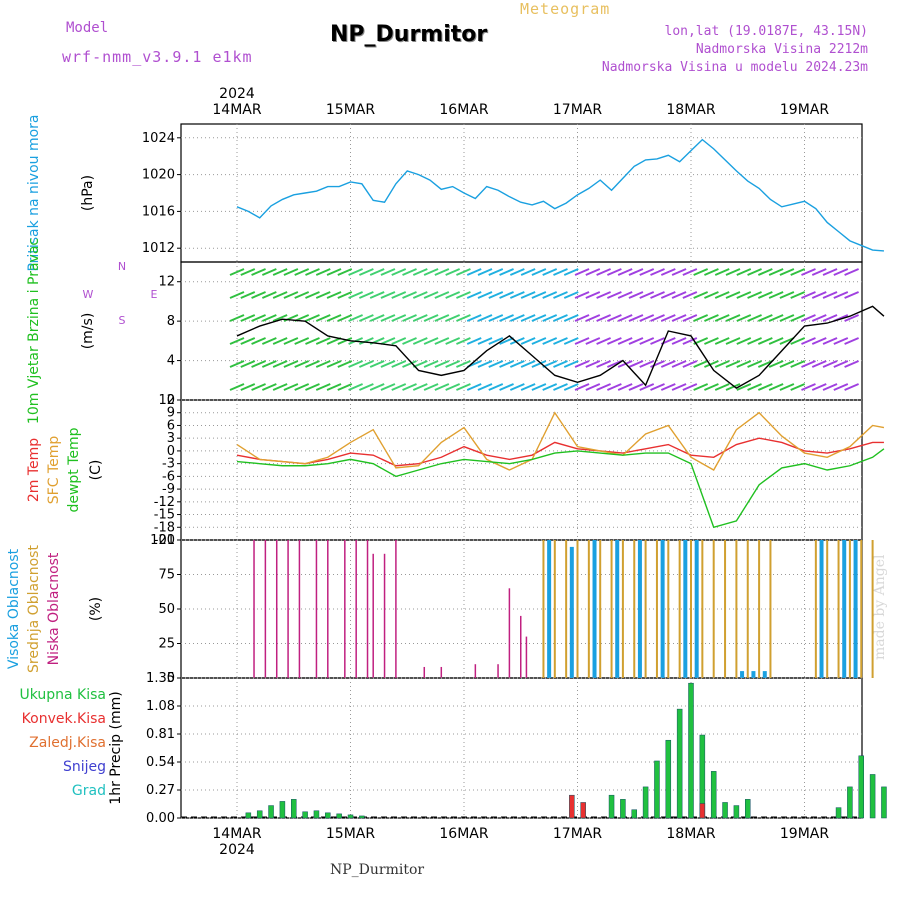  Describe the element at coordinates (164, 540) in the screenshot. I see `y-tick-label: -21` at that location.